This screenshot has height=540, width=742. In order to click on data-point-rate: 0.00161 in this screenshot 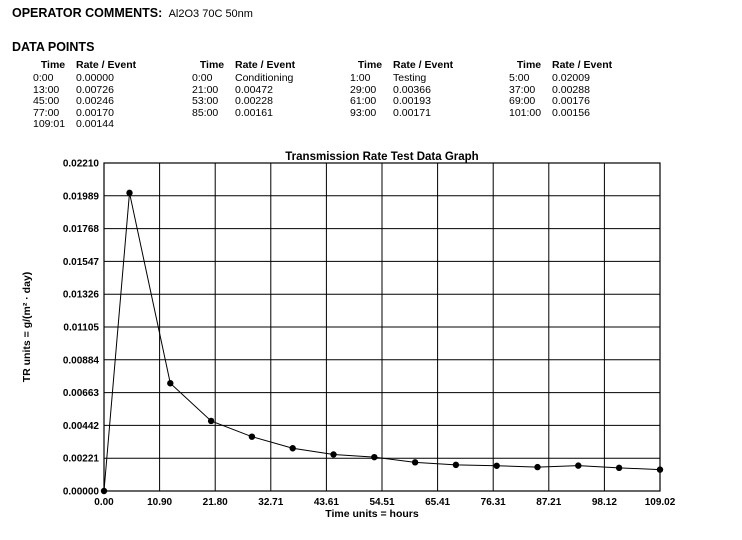, I will do `click(254, 112)`.